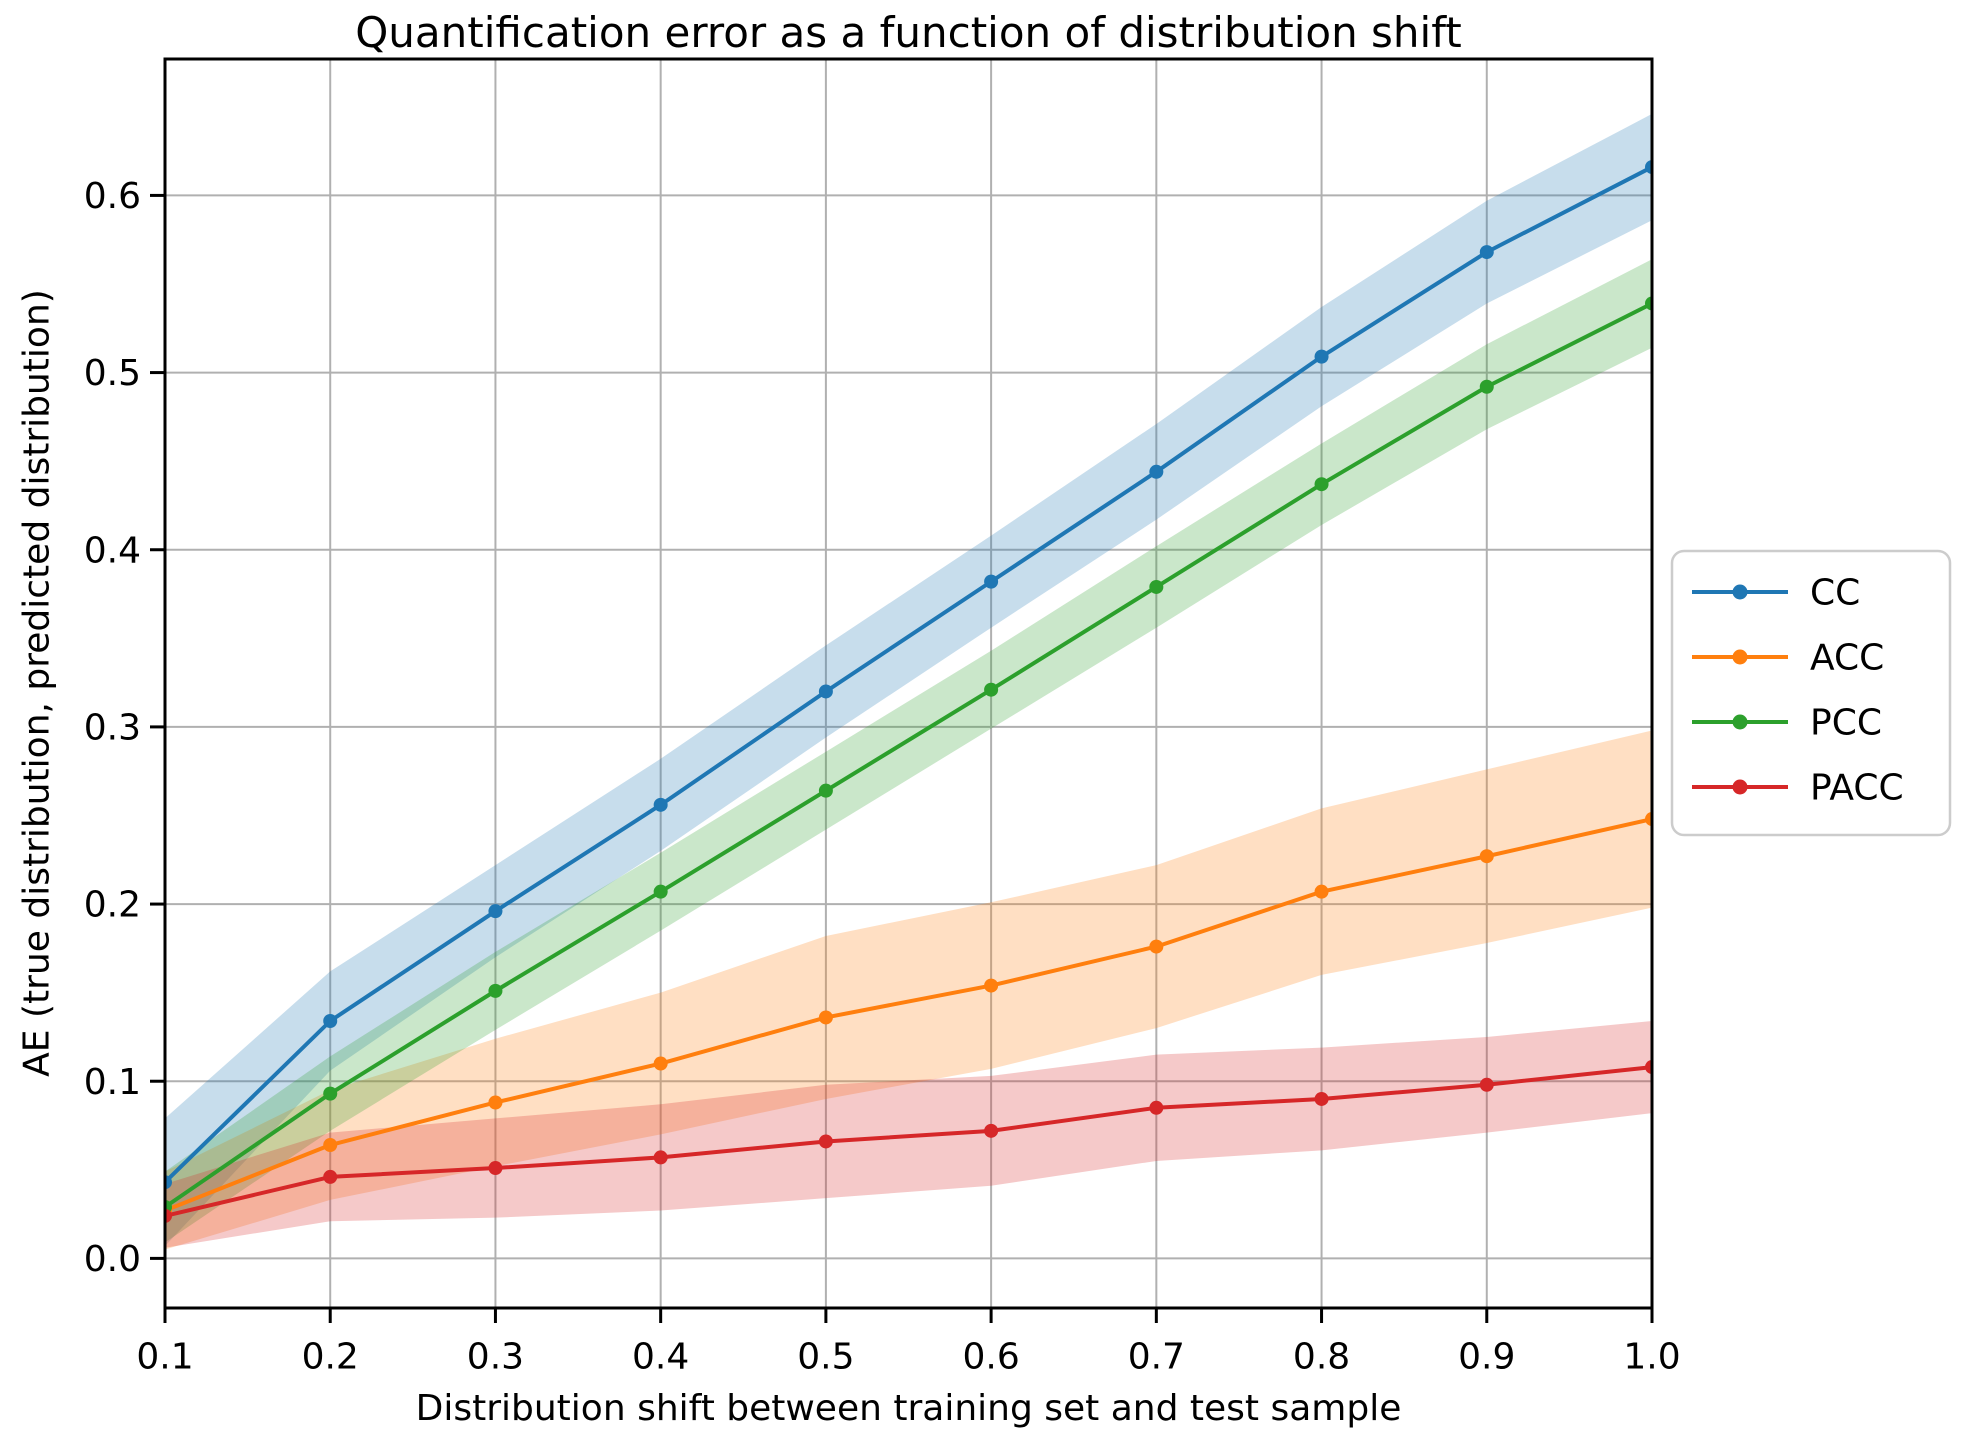 This screenshot has height=1446, width=1969. I want to click on x-tick-label-0.1: 0.1, so click(164, 1356).